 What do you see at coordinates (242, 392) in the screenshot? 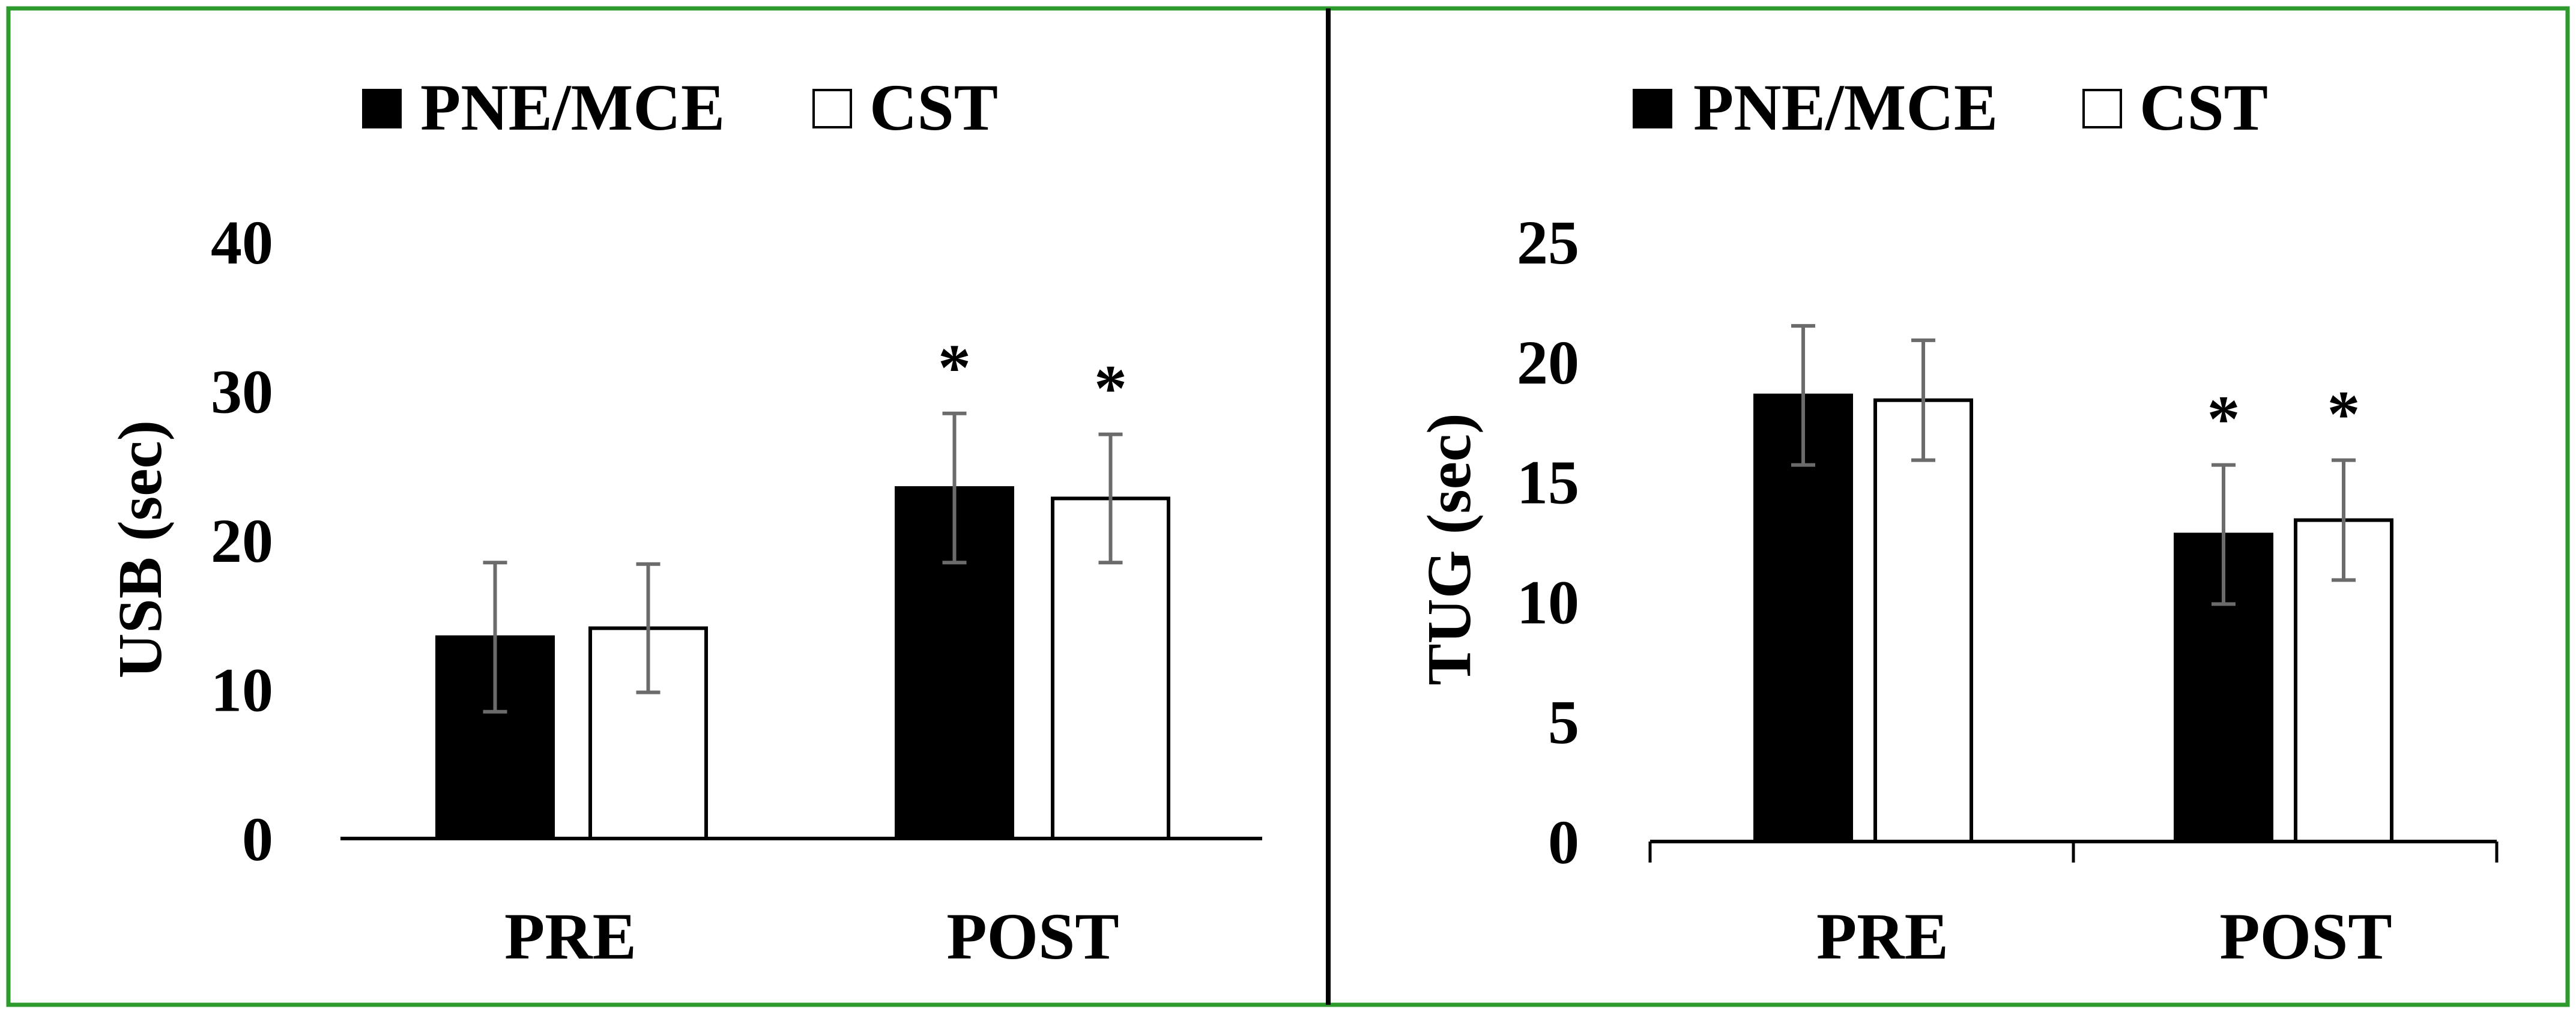
I see `y-tick-label: 30` at bounding box center [242, 392].